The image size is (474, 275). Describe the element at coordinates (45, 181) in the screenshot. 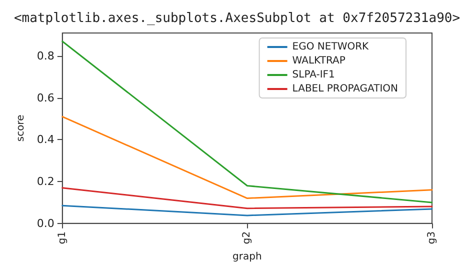

I see `y-tick-label: 0.2` at that location.